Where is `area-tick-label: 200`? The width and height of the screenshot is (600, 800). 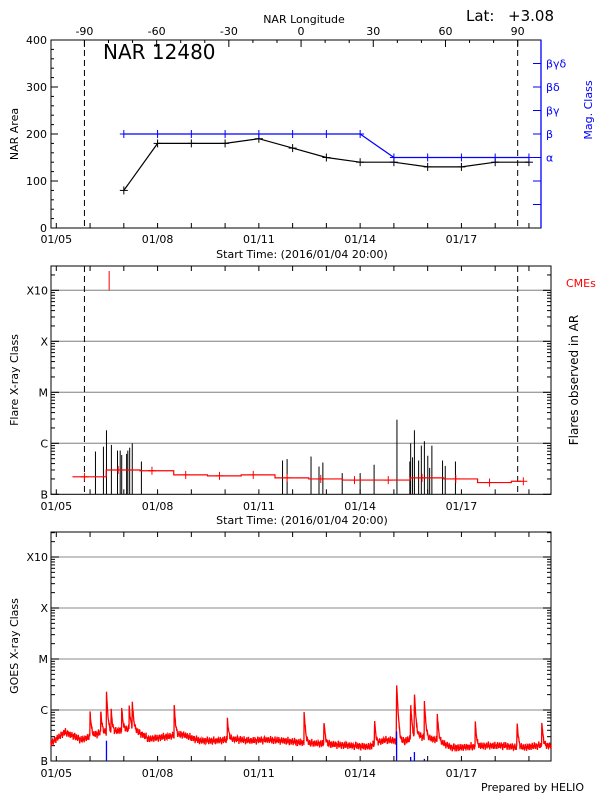
area-tick-label: 200 is located at coordinates (36, 134).